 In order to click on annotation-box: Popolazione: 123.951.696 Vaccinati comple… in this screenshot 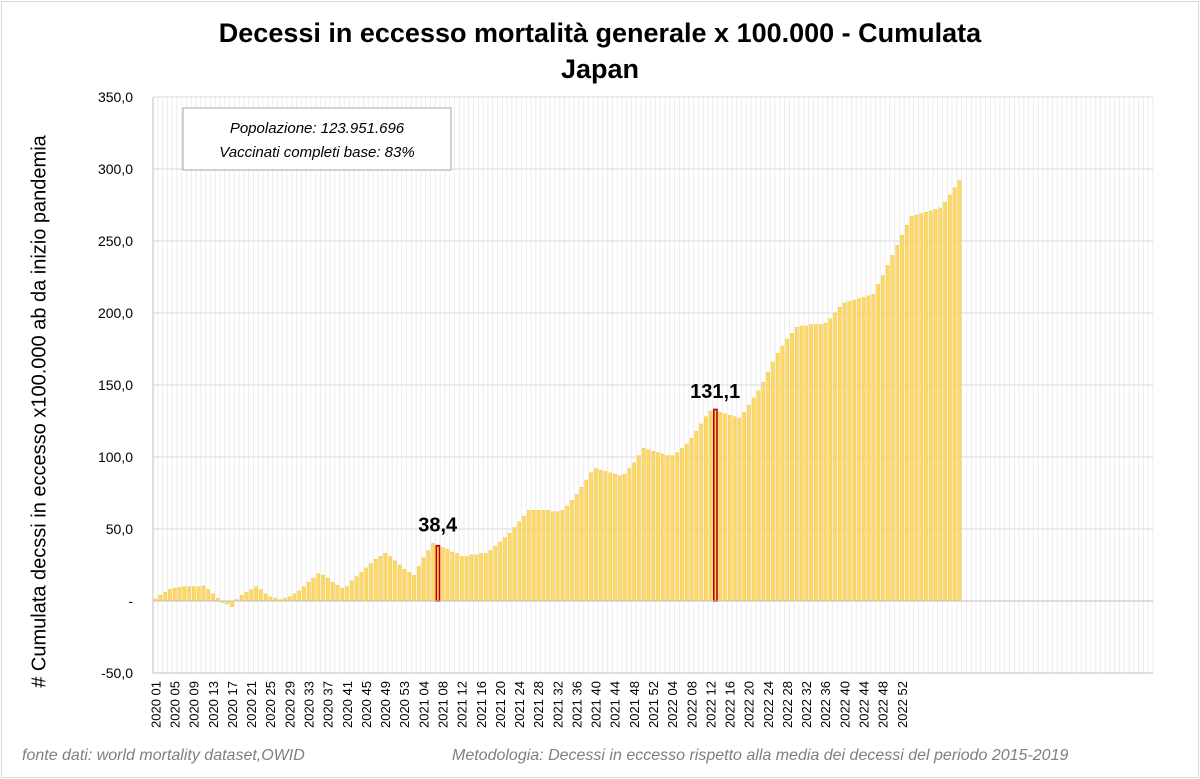, I will do `click(317, 139)`.